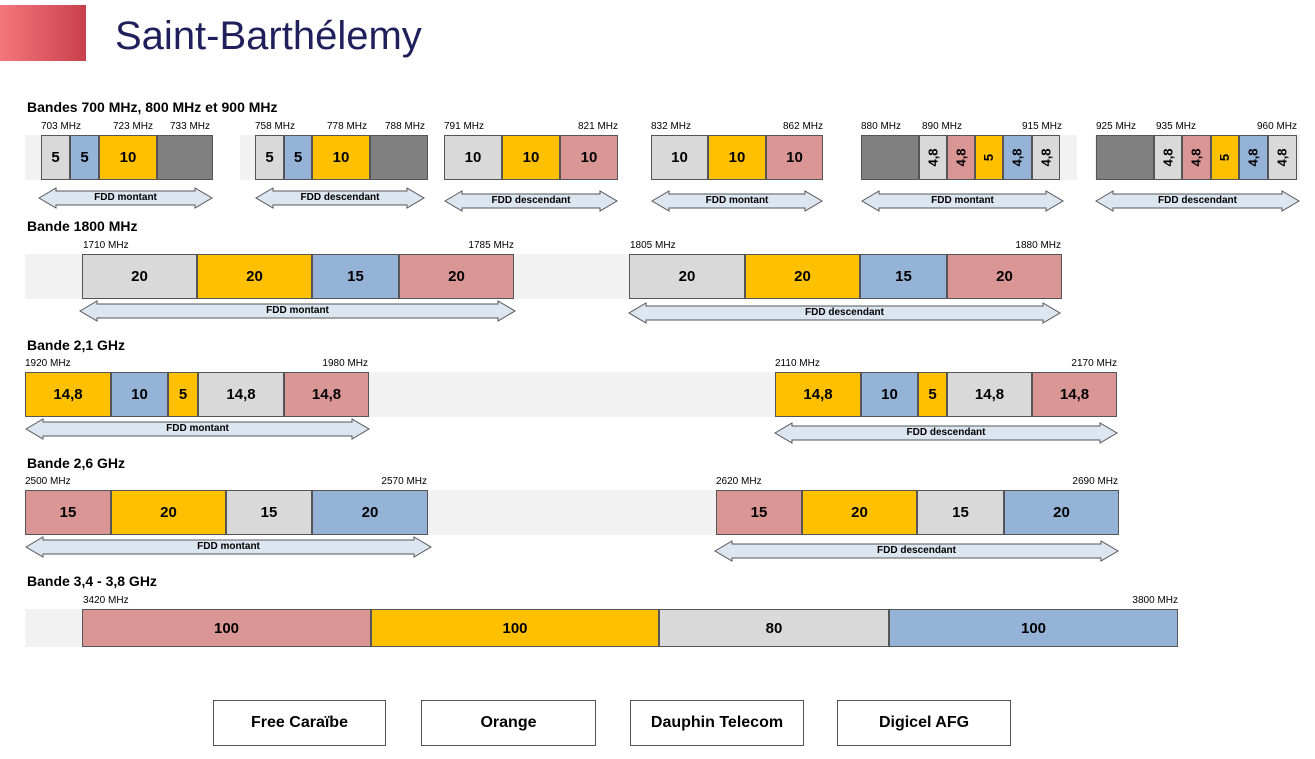 The image size is (1315, 759). What do you see at coordinates (1176, 126) in the screenshot?
I see `frequency-label: 935 MHz` at bounding box center [1176, 126].